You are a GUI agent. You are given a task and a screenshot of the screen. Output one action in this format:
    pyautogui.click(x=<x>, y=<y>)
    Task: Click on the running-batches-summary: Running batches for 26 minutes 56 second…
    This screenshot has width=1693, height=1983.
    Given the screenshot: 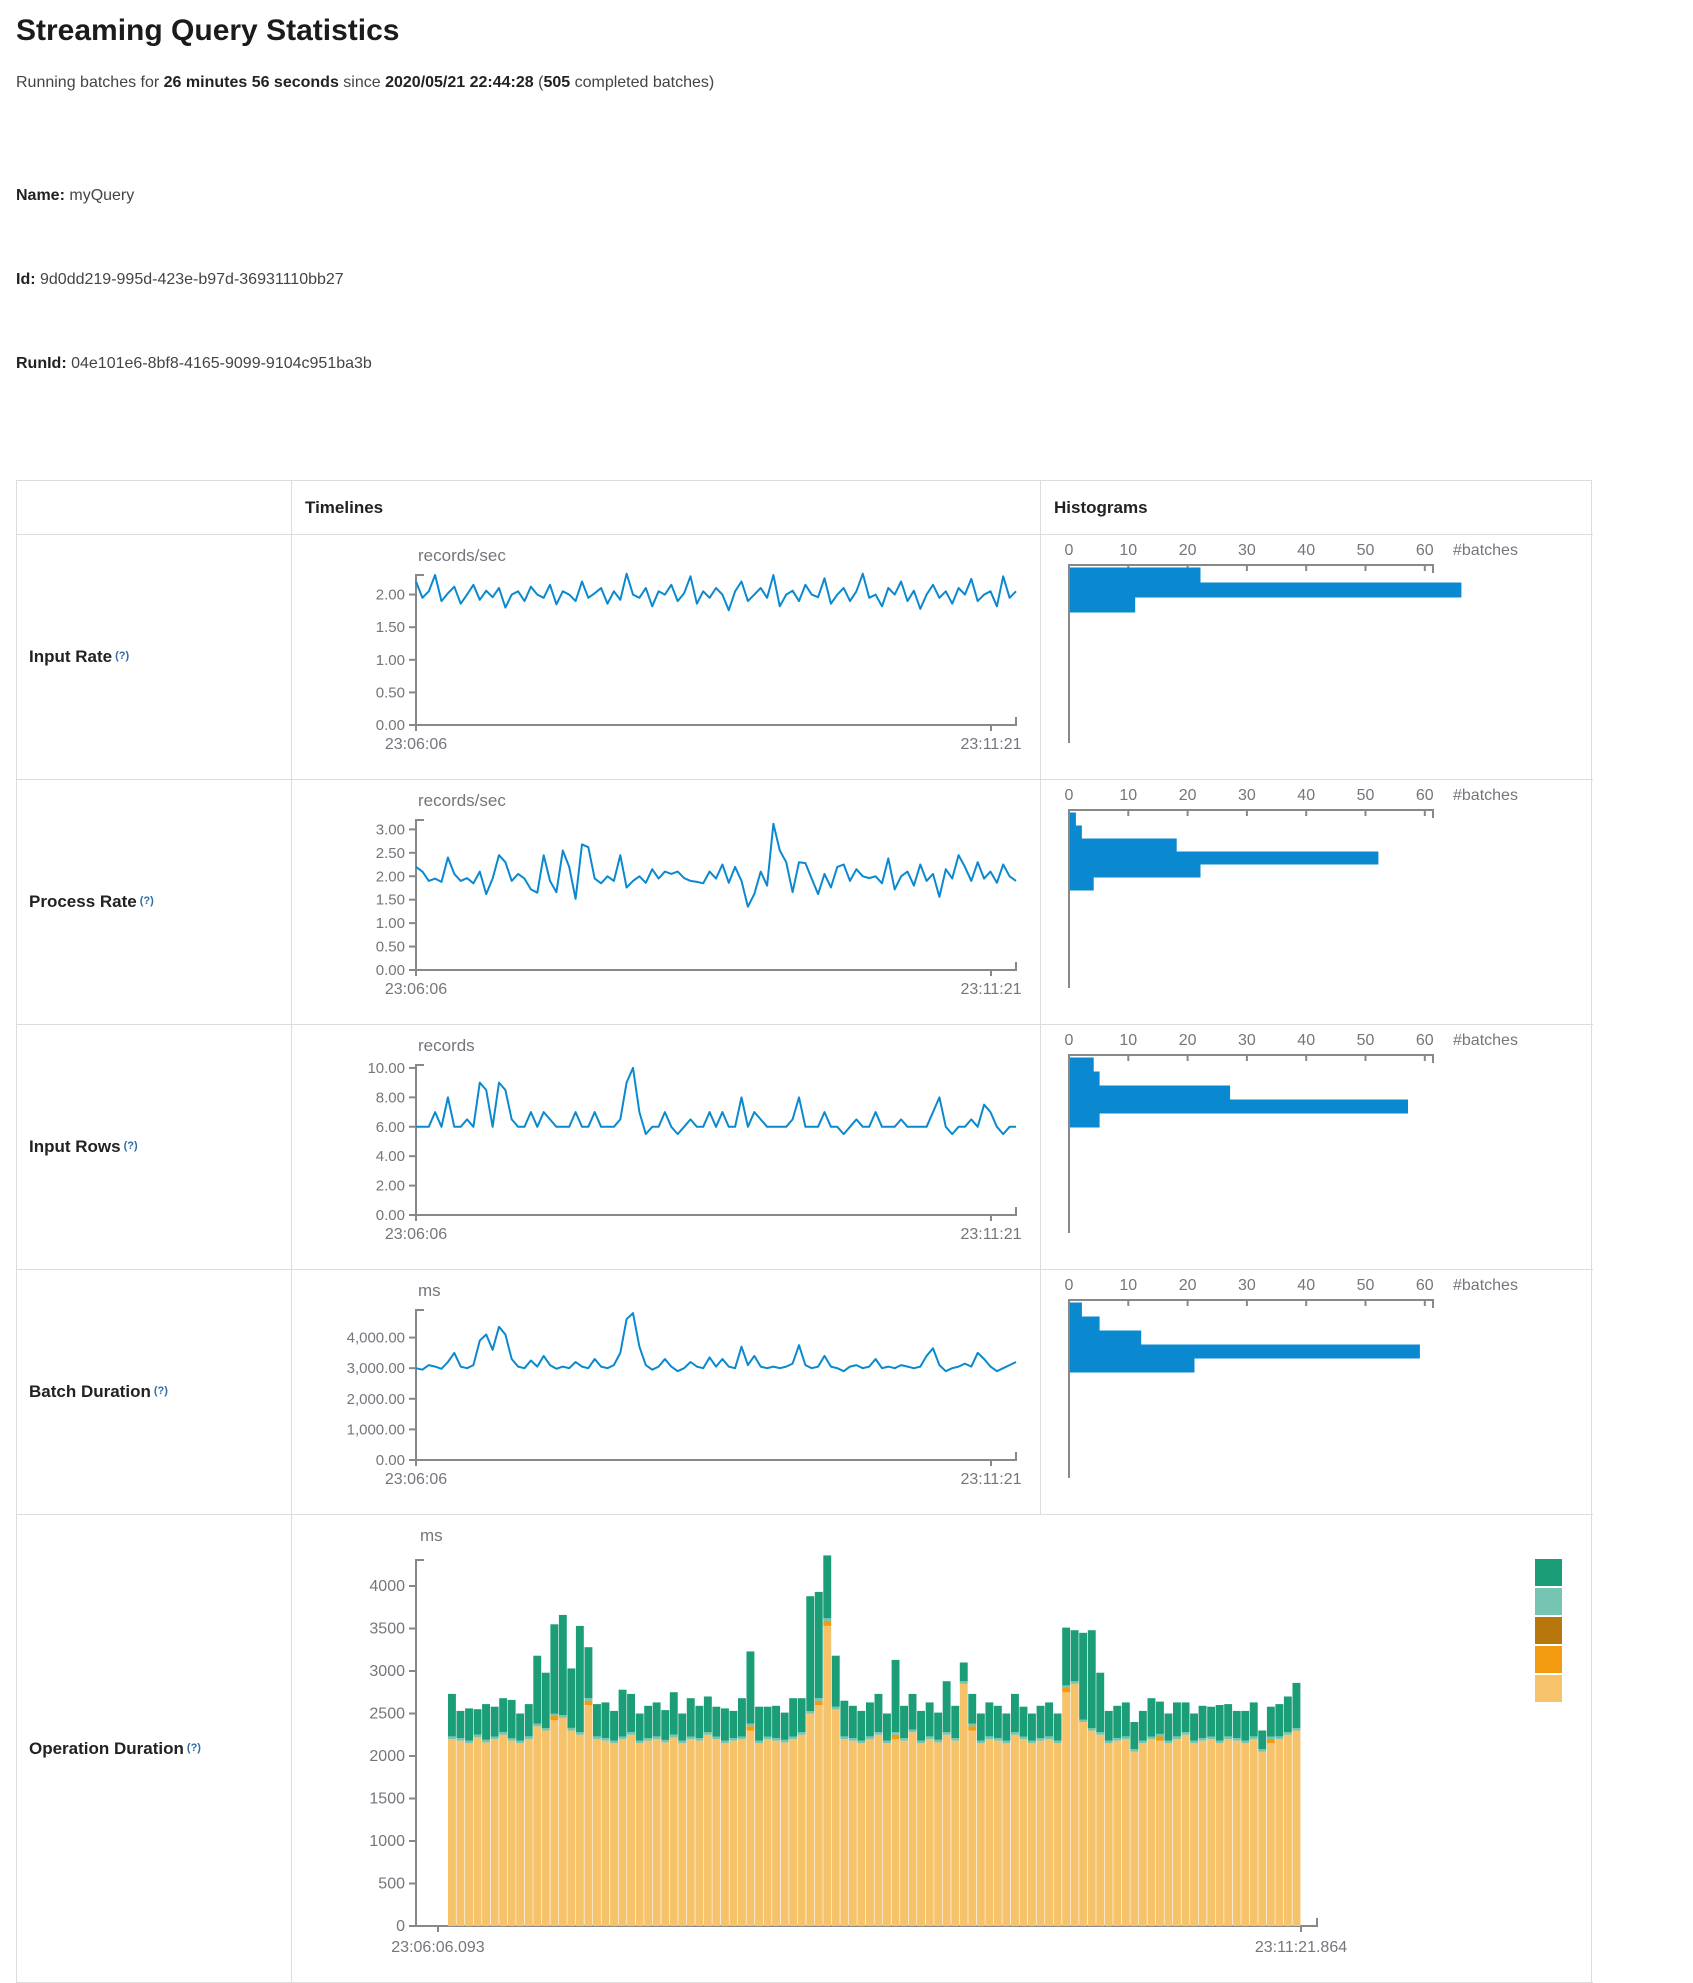 What is the action you would take?
    pyautogui.click(x=365, y=82)
    